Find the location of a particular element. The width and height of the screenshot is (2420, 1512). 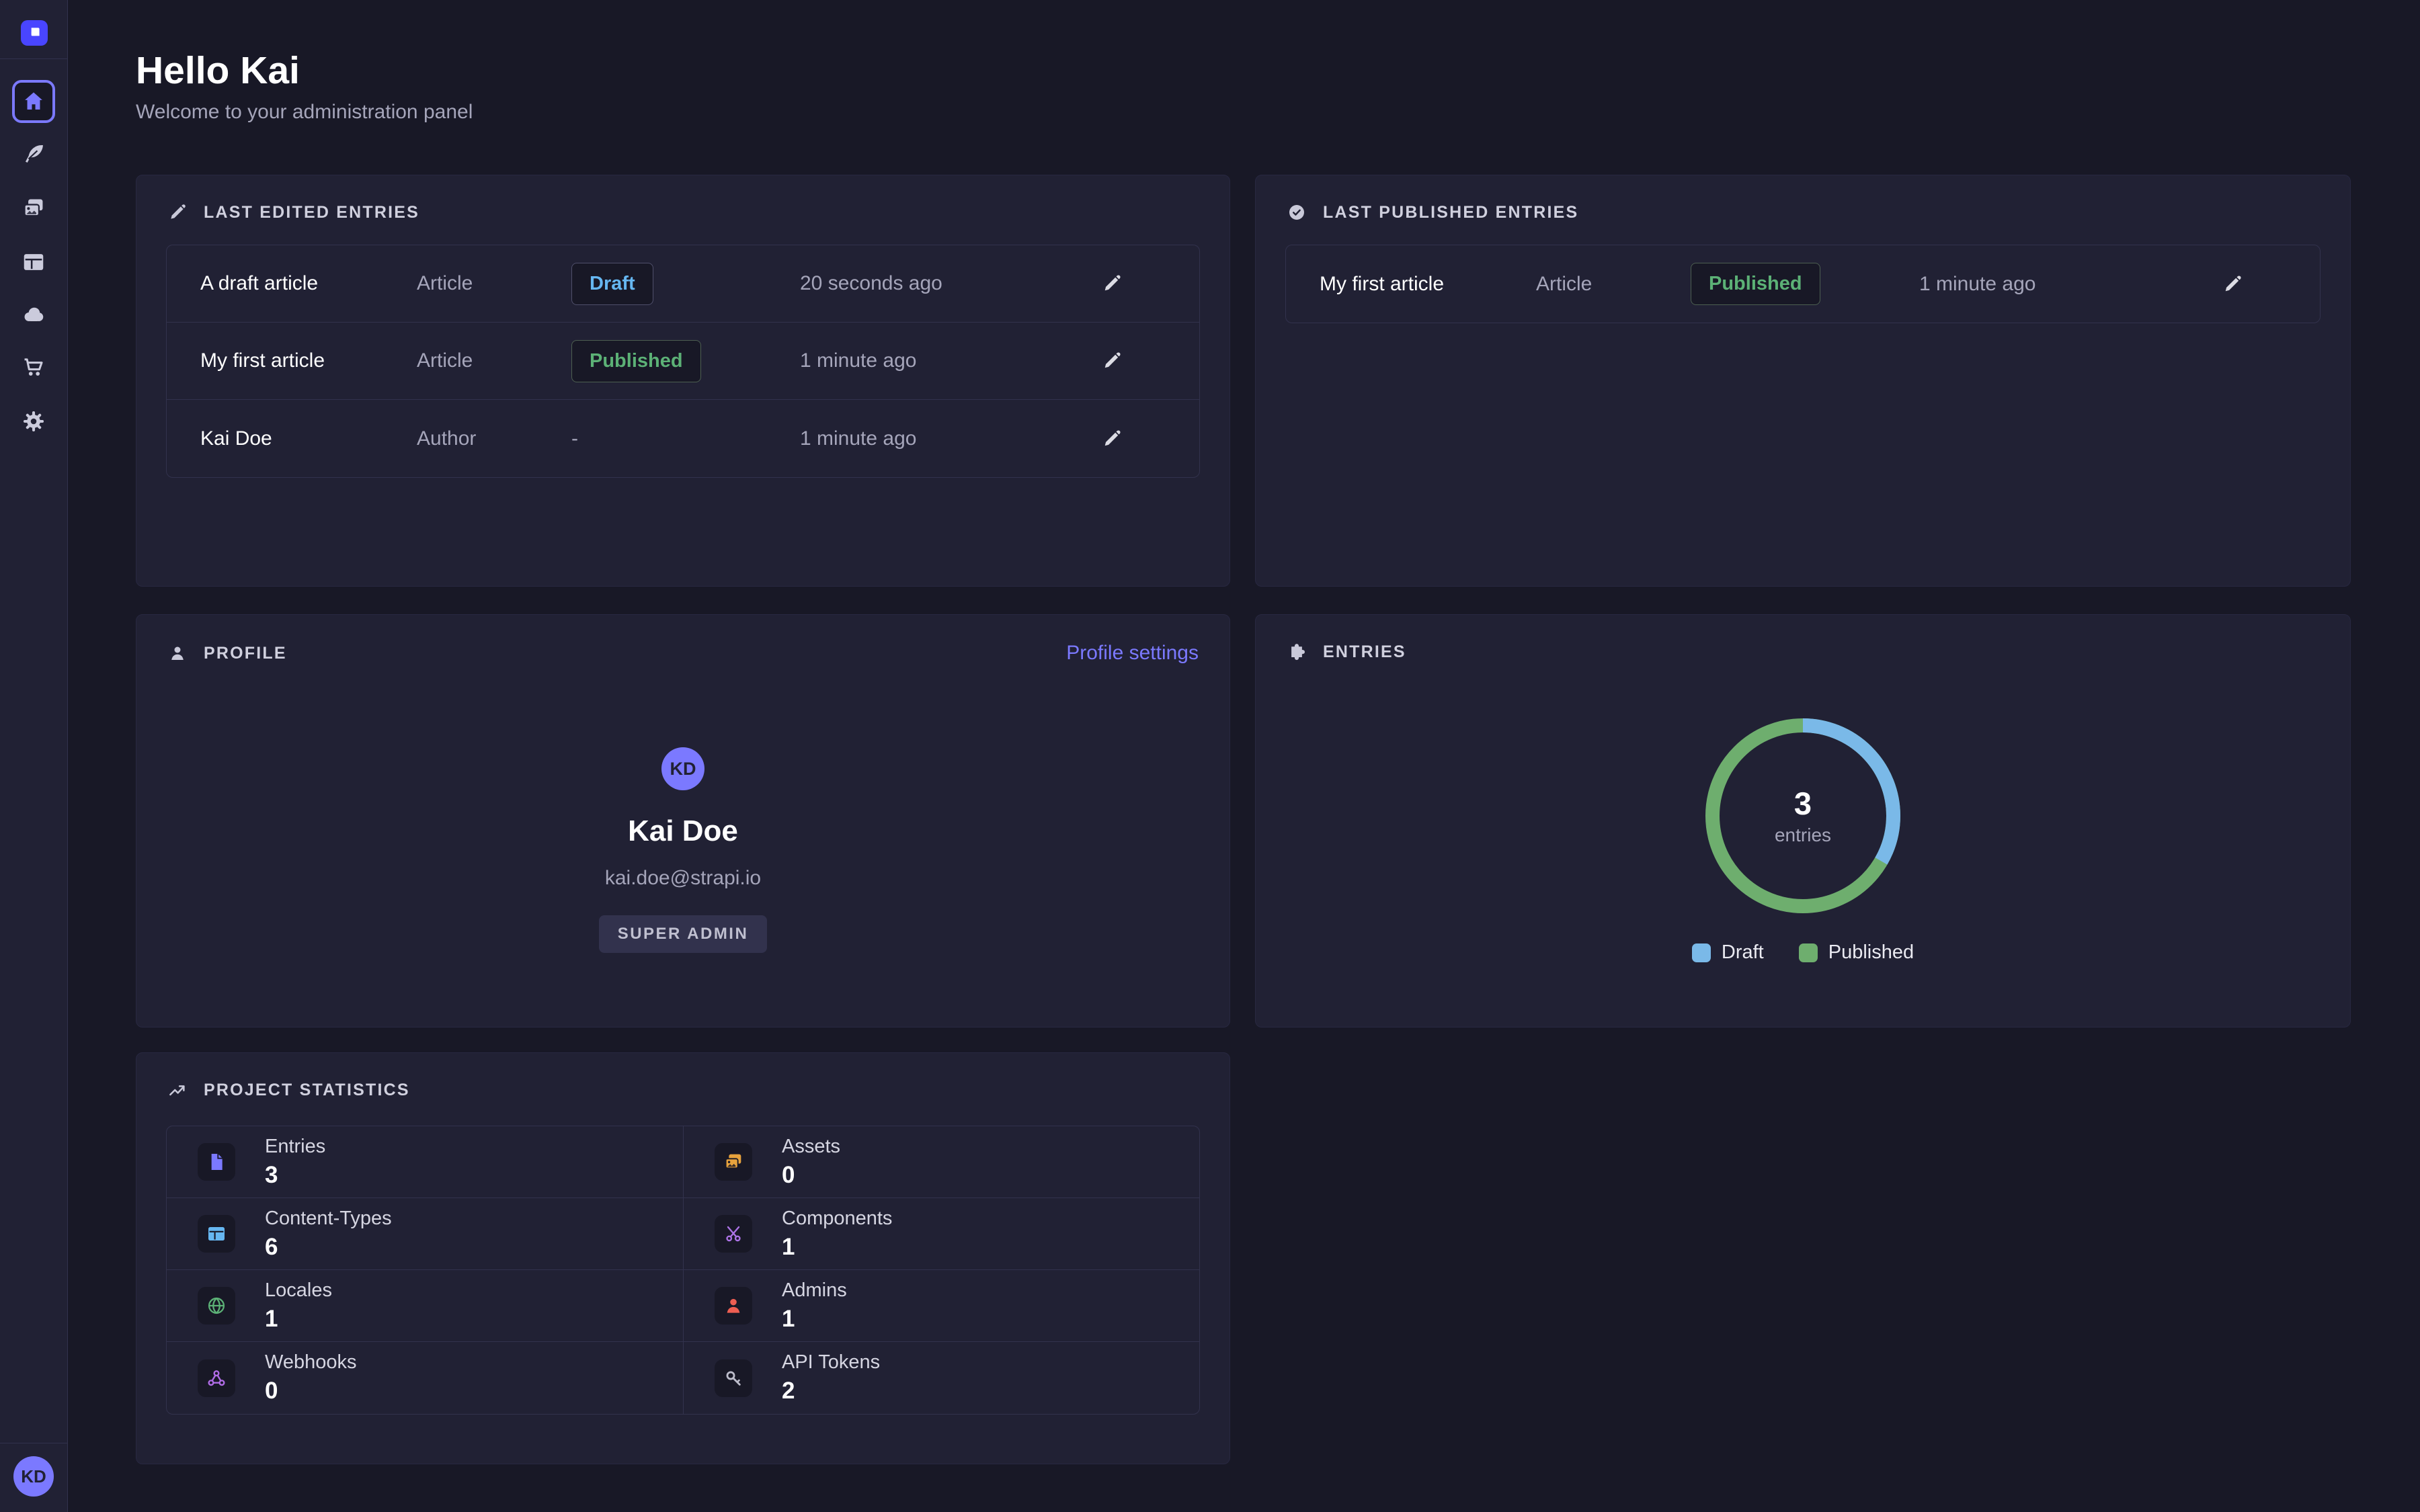

sidebar: KD is located at coordinates (34, 756).